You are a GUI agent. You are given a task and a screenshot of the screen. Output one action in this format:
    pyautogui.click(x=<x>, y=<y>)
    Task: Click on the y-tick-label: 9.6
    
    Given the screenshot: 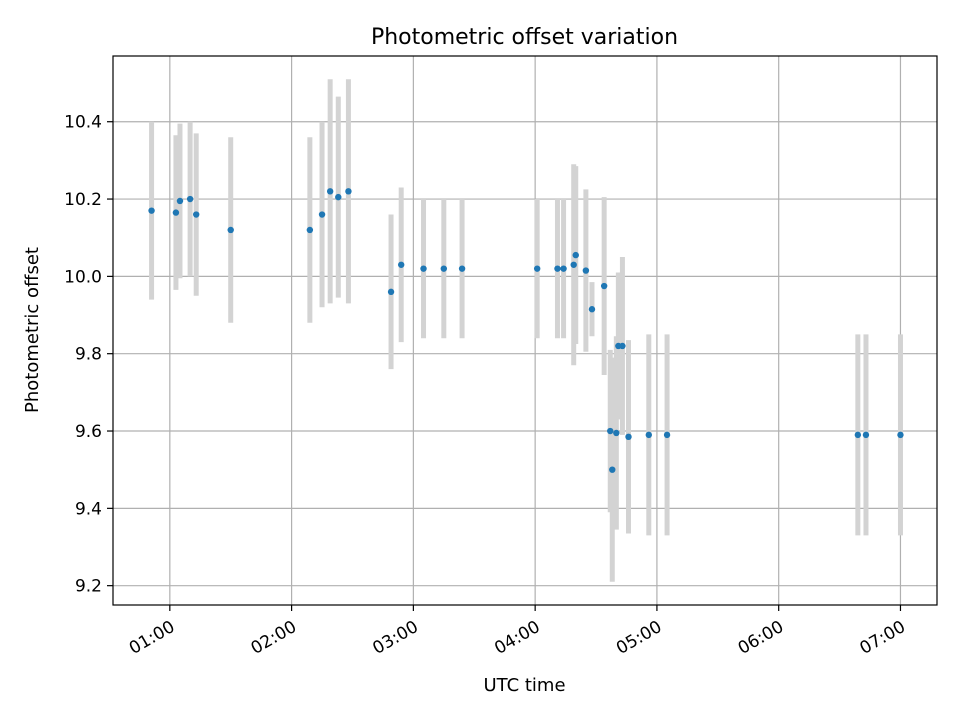 What is the action you would take?
    pyautogui.click(x=88, y=432)
    